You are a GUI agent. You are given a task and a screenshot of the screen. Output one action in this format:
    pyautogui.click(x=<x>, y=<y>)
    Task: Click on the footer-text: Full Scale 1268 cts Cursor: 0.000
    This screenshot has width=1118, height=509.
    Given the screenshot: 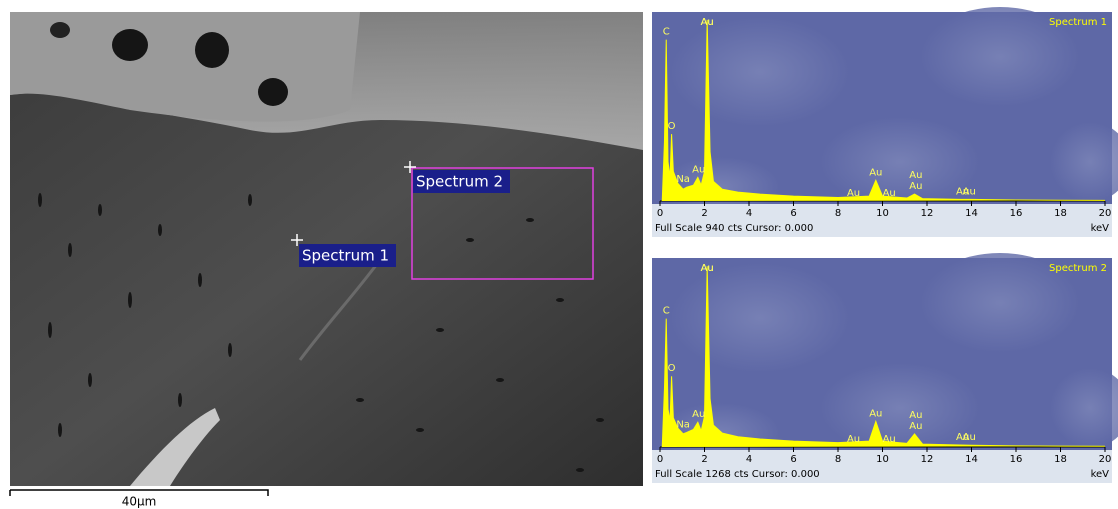 What is the action you would take?
    pyautogui.click(x=737, y=474)
    